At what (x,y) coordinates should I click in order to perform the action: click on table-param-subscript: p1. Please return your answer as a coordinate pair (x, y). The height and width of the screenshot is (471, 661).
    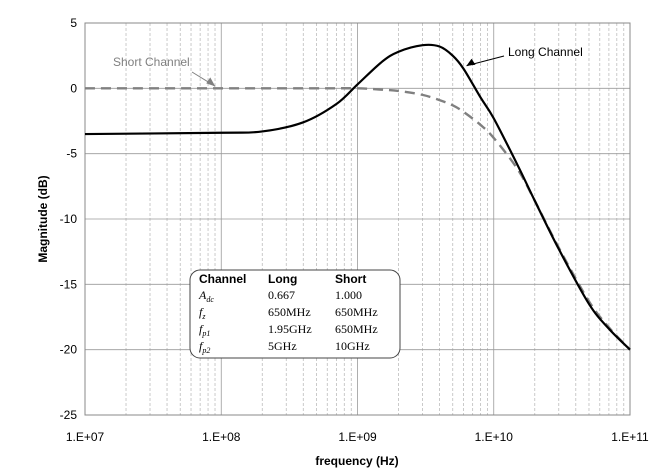
    Looking at the image, I should click on (205, 333).